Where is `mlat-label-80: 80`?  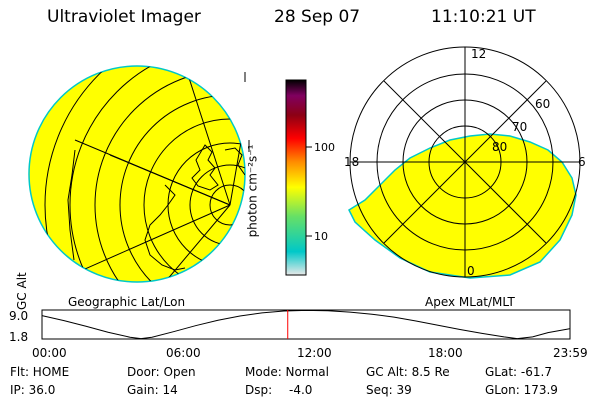 mlat-label-80: 80 is located at coordinates (500, 147).